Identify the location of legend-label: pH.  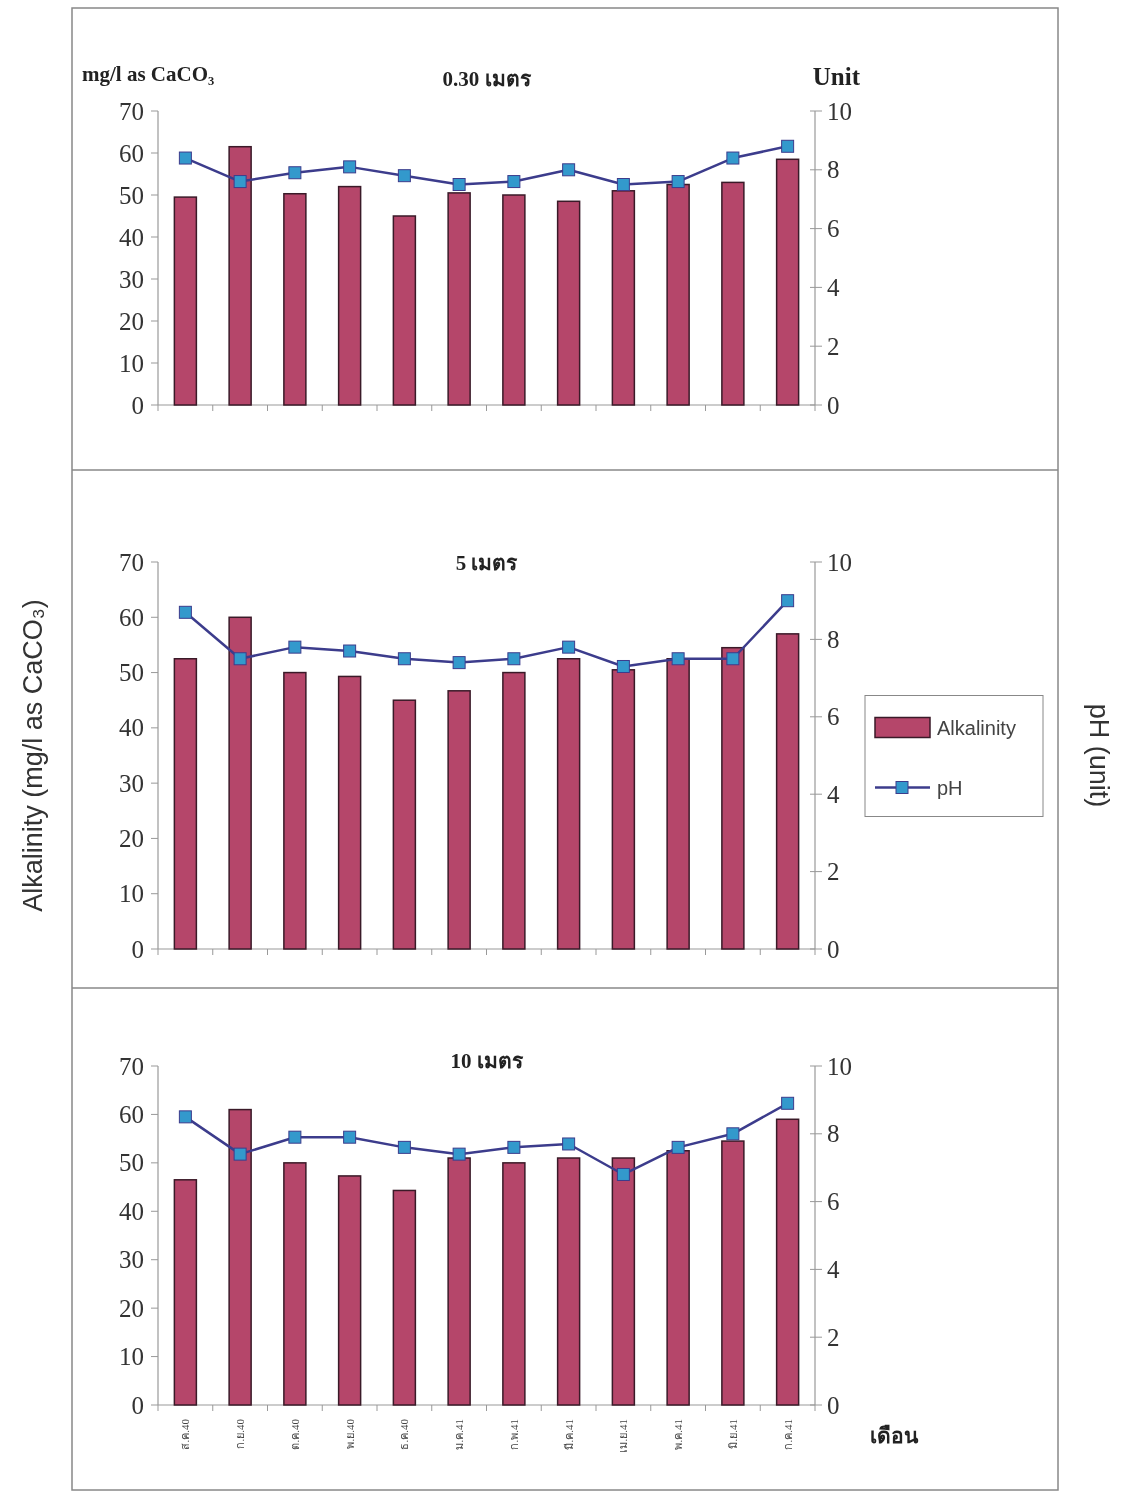
(950, 787).